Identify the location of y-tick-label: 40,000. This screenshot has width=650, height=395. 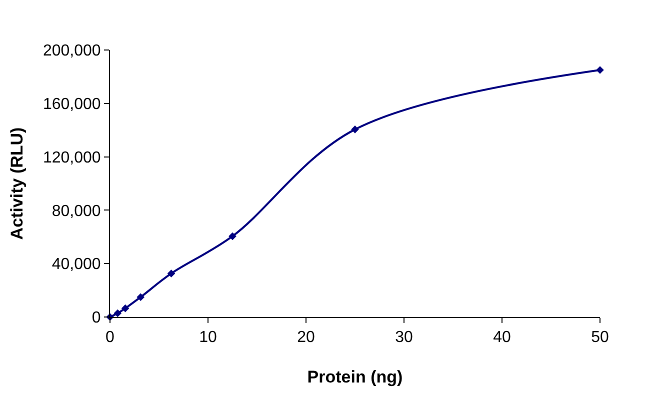
(76, 265).